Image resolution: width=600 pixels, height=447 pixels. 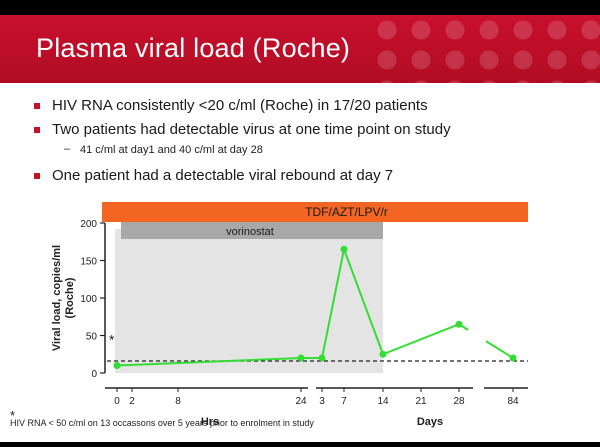 I want to click on threshold-marker: *, so click(x=112, y=340).